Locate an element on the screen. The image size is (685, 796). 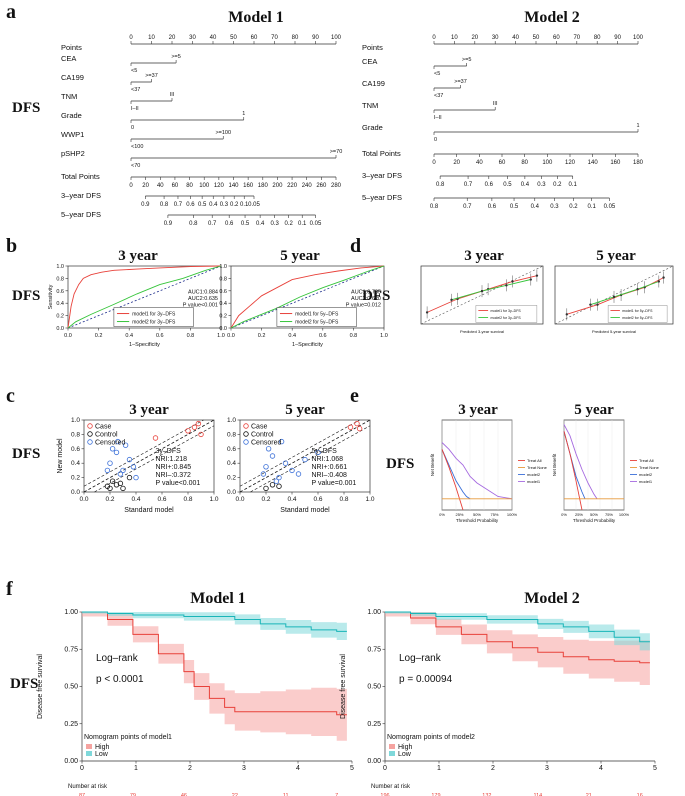
x-tick-label: 5 is located at coordinates (655, 768).